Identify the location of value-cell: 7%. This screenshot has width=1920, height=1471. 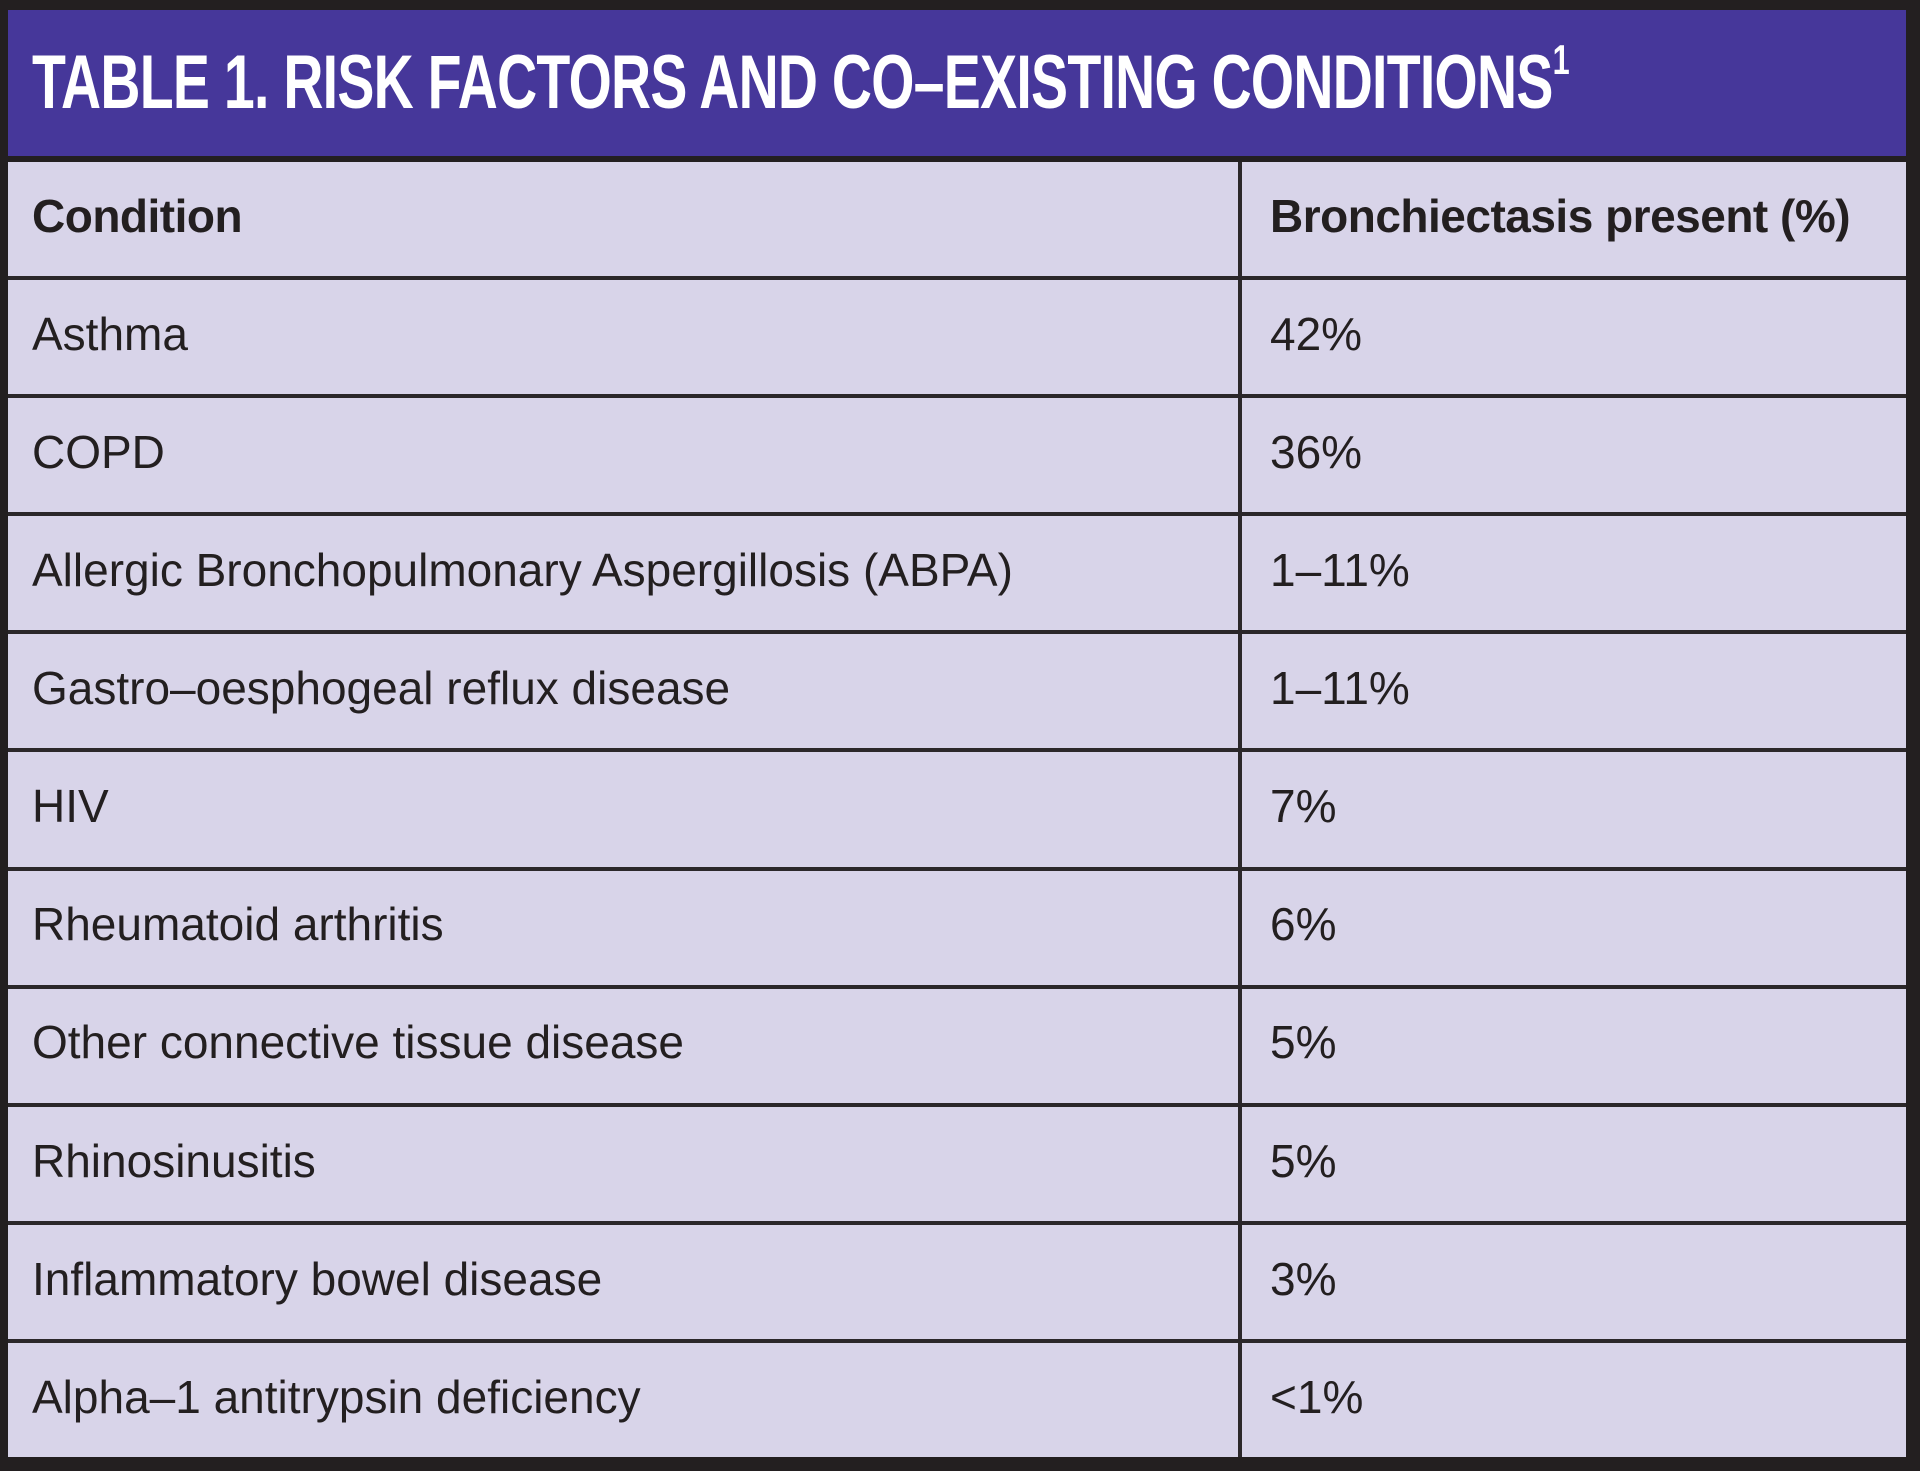
(1303, 806).